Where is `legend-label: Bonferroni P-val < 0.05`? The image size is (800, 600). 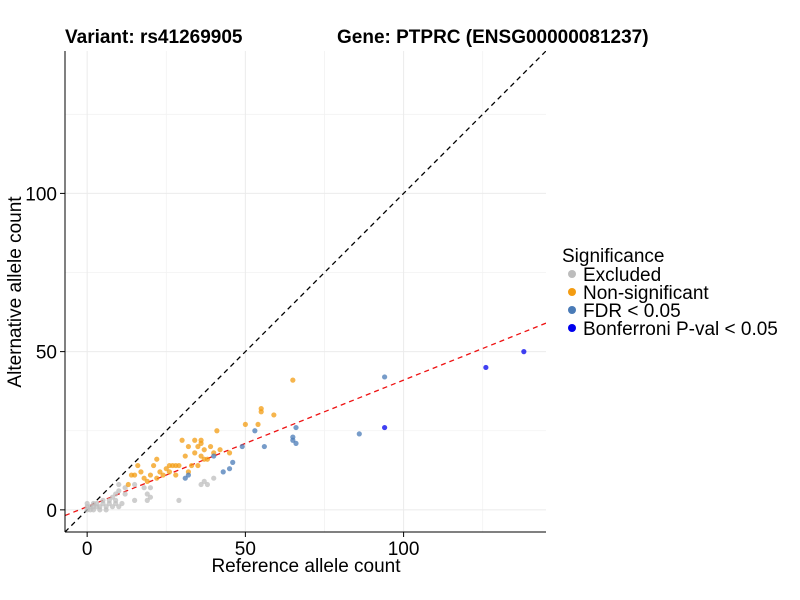 legend-label: Bonferroni P-val < 0.05 is located at coordinates (680, 329).